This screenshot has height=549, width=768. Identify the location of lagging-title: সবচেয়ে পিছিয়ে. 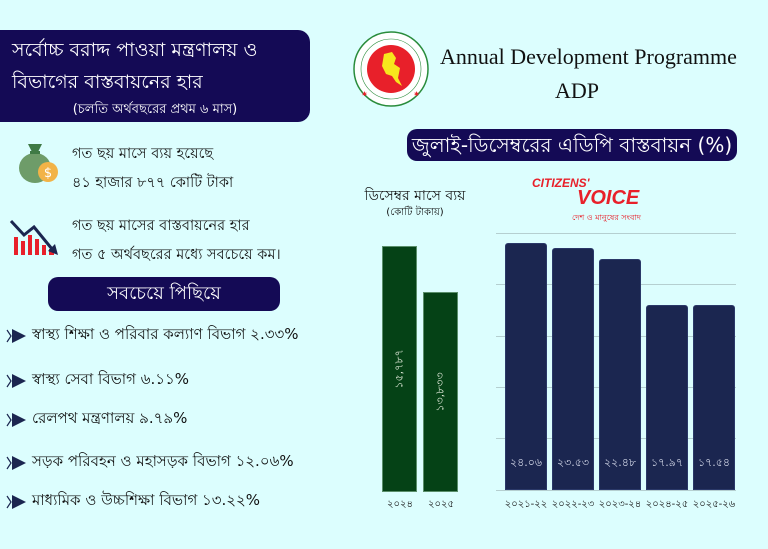
(164, 294).